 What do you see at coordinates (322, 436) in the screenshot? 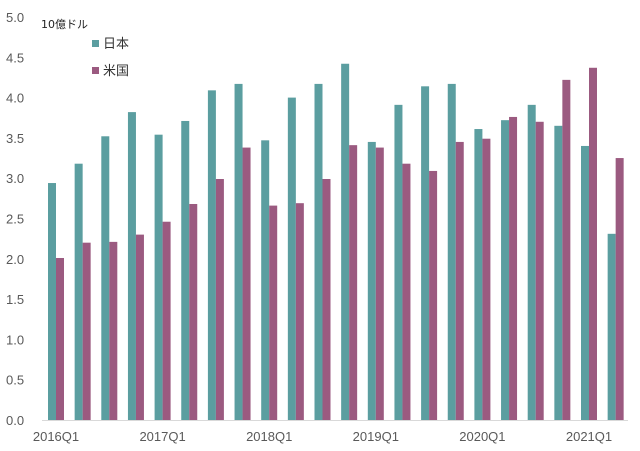
I see `x-axis: 2016Q1 2017Q1 2018Q1 2019Q1 2020Q1 2021Q1` at bounding box center [322, 436].